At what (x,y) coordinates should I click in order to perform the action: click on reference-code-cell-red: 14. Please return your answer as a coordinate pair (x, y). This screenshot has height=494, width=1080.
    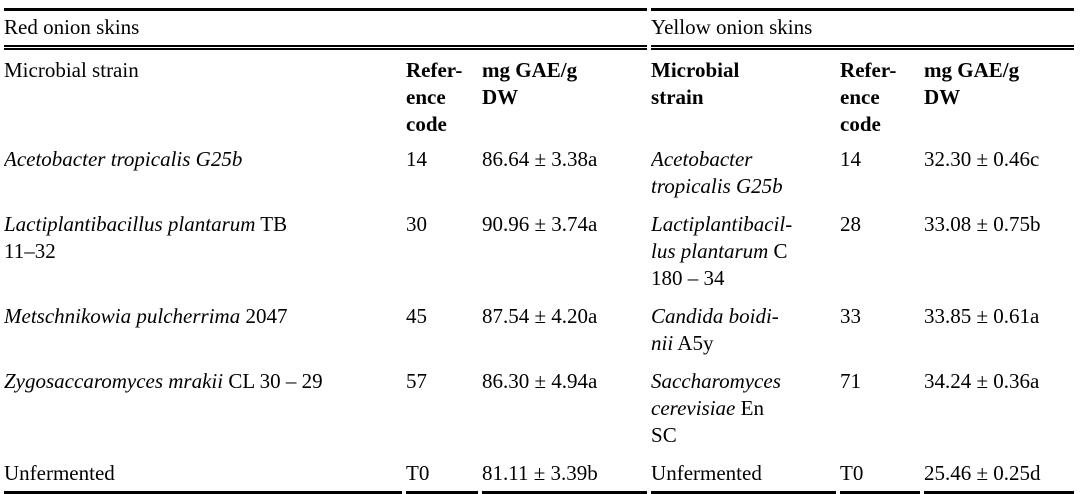
    Looking at the image, I should click on (416, 159).